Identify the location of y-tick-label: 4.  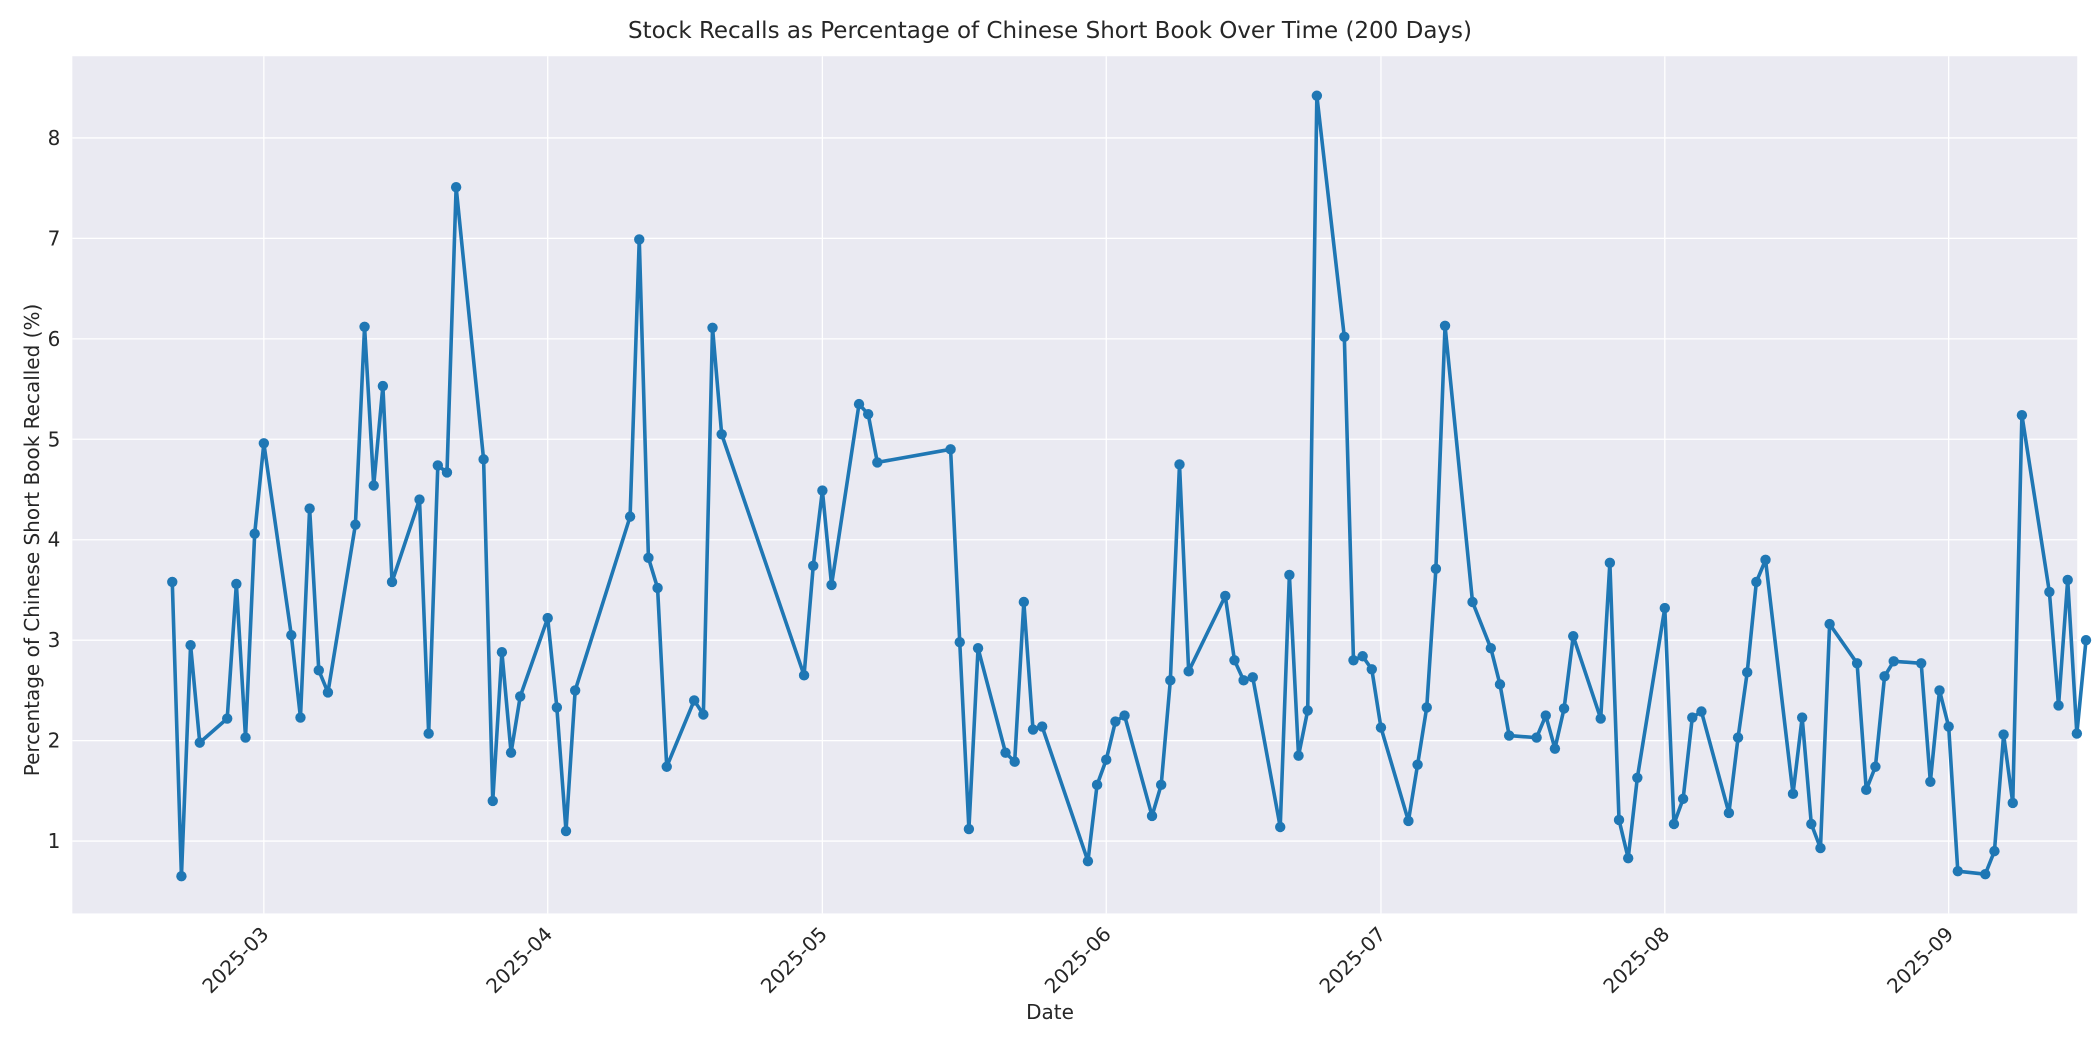
(54, 540).